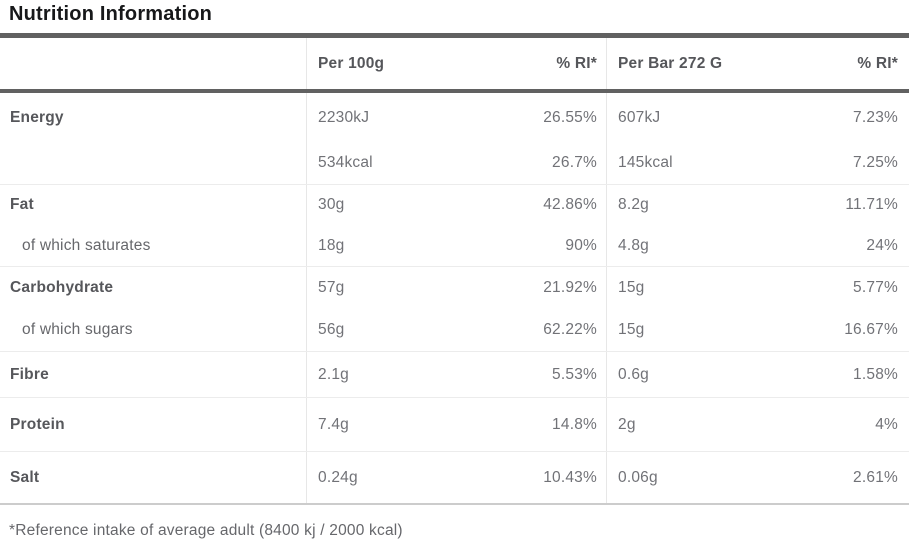 Image resolution: width=909 pixels, height=547 pixels. I want to click on page-title: Nutrition Information, so click(111, 14).